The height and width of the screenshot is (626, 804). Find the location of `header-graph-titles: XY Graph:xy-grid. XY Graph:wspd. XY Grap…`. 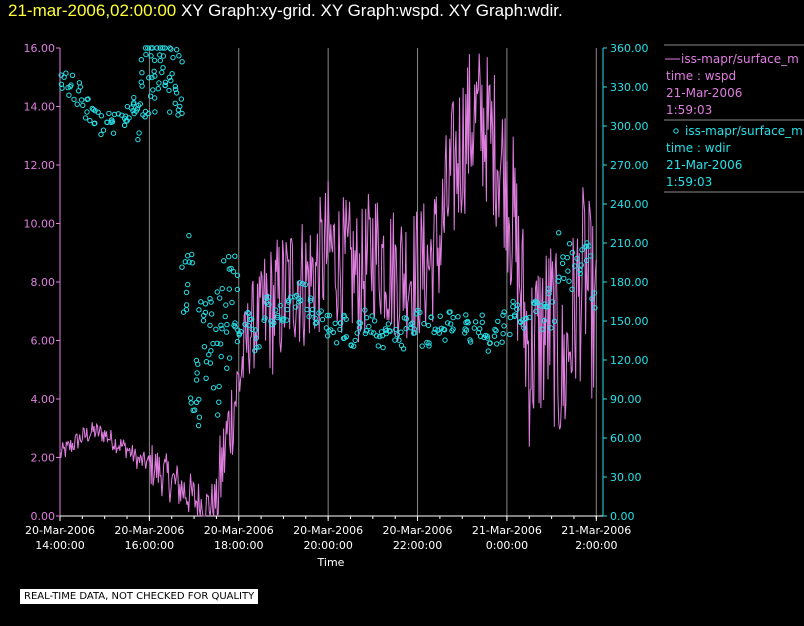

header-graph-titles: XY Graph:xy-grid. XY Graph:wspd. XY Grap… is located at coordinates (371, 10).